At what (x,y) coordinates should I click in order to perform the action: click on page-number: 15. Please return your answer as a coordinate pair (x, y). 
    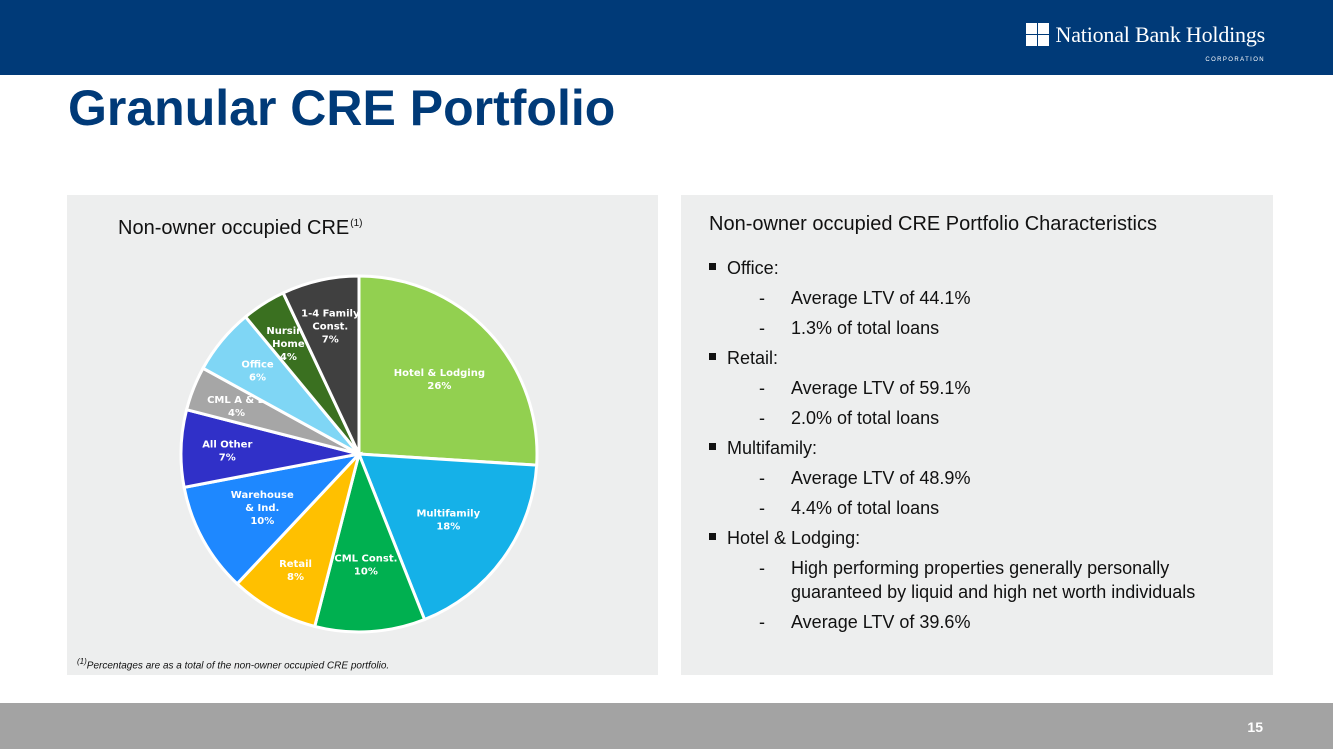
    Looking at the image, I should click on (1255, 727).